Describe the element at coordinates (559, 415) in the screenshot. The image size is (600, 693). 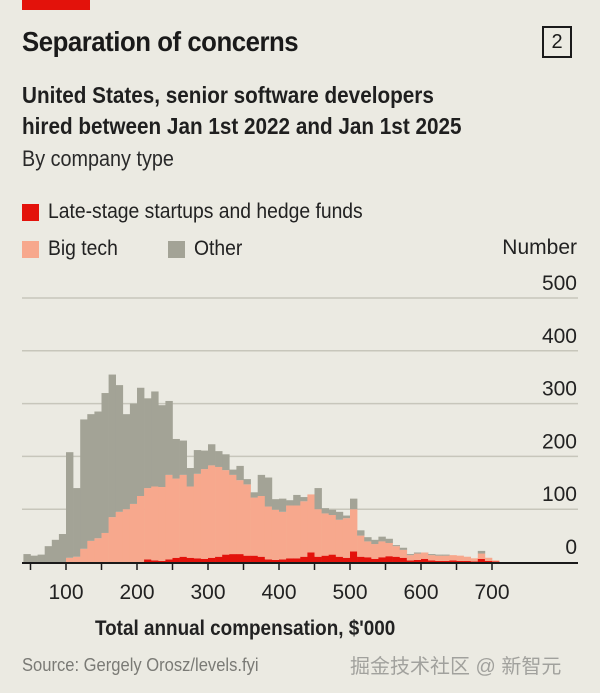
I see `y-tick-labels: 0 100 200 300 400 500` at that location.